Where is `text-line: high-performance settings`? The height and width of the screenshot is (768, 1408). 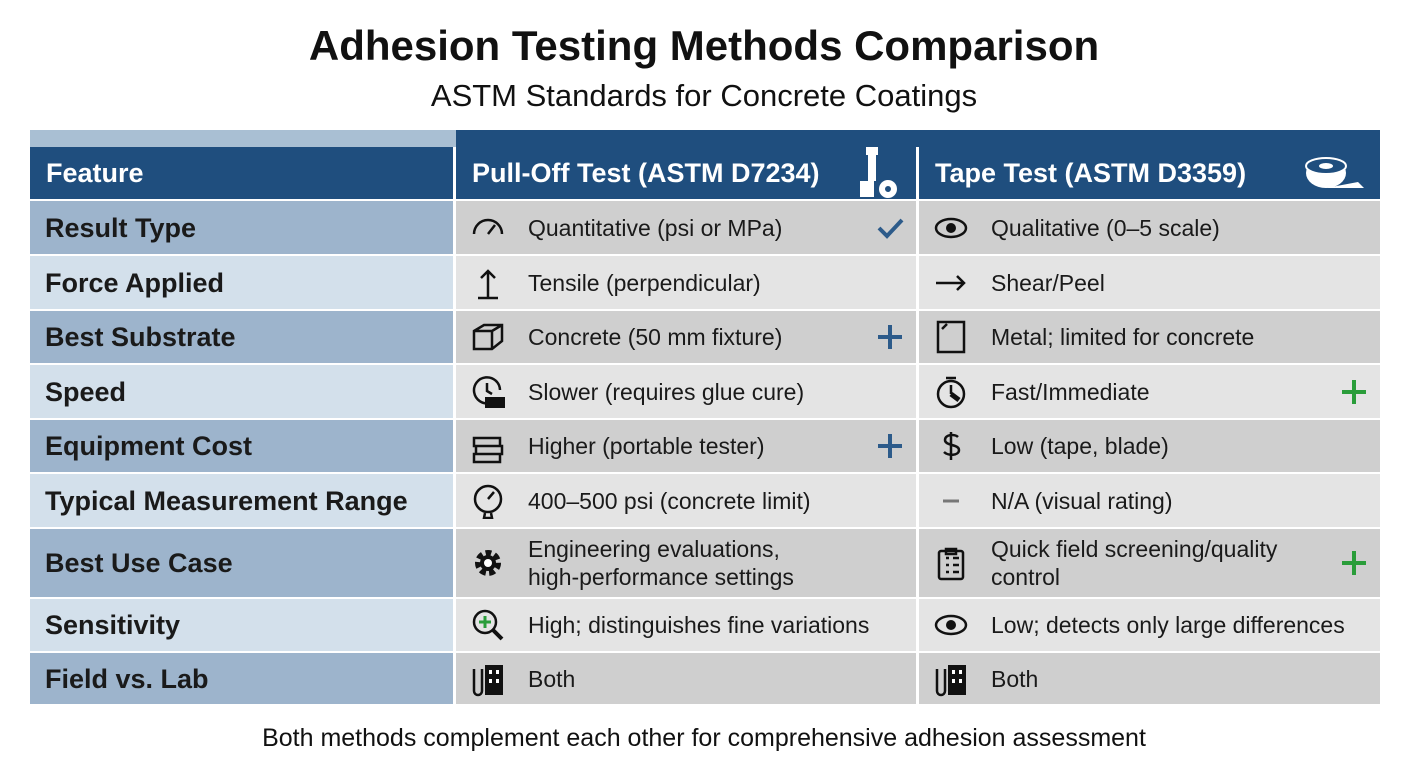 text-line: high-performance settings is located at coordinates (661, 577).